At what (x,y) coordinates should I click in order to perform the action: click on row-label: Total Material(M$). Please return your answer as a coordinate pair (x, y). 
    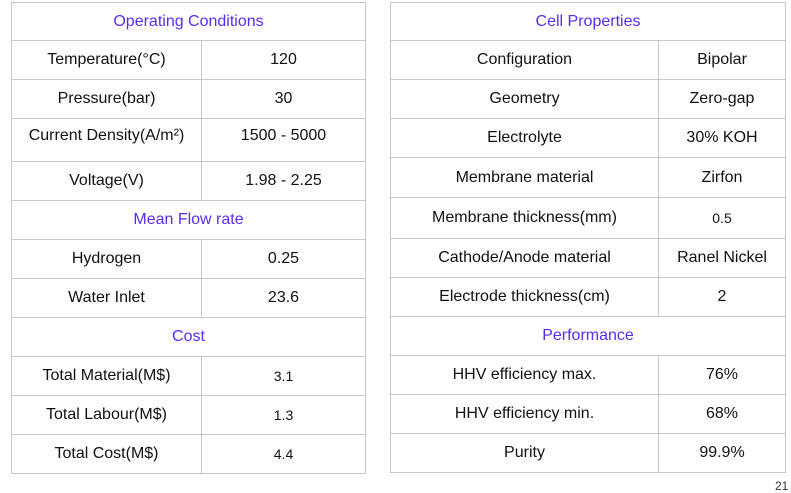
    Looking at the image, I should click on (106, 376).